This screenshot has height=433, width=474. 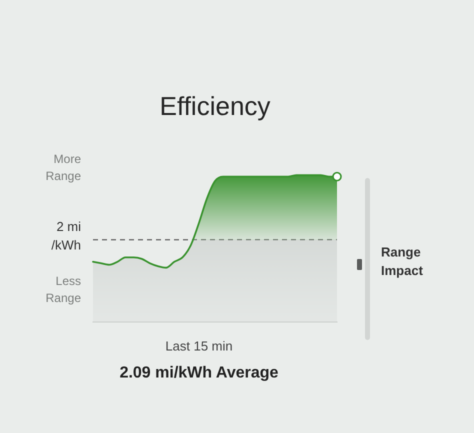 I want to click on text: Less Range, so click(x=64, y=289).